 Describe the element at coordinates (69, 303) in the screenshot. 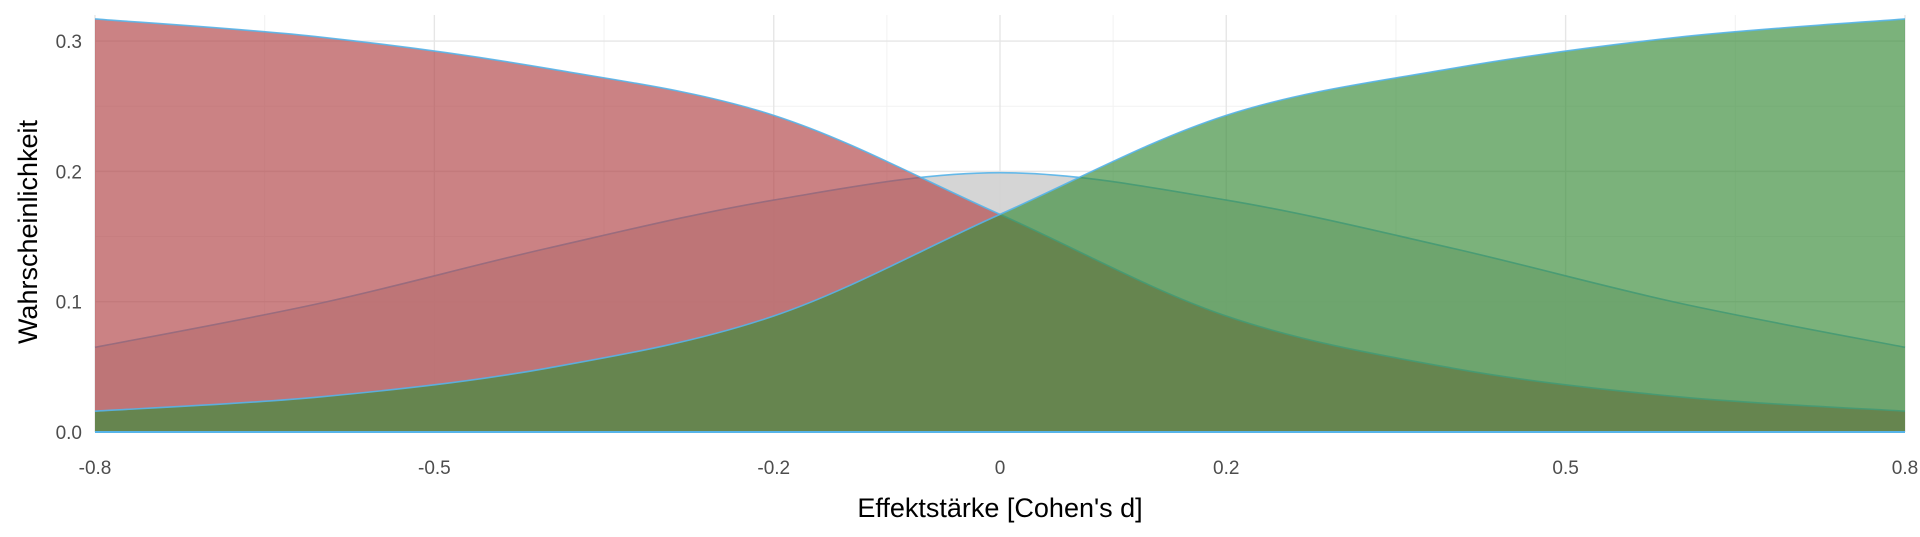

I see `y-tick-label: 0.1` at that location.